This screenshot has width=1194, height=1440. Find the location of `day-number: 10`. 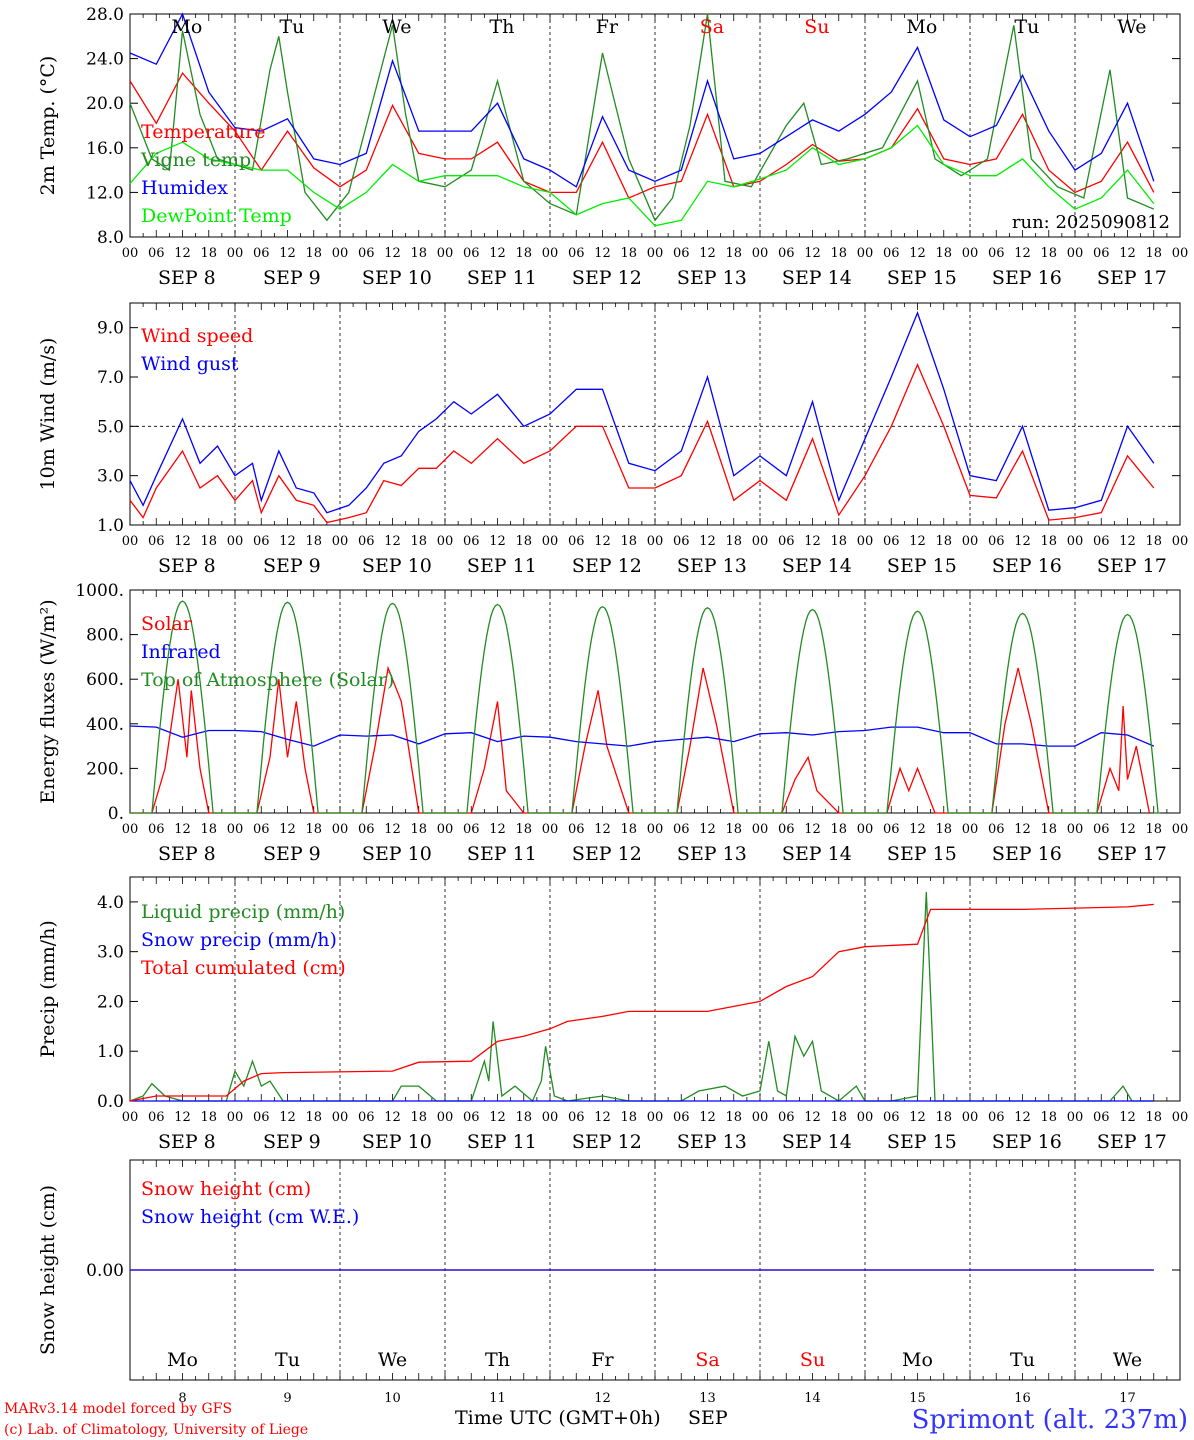

day-number: 10 is located at coordinates (392, 1398).